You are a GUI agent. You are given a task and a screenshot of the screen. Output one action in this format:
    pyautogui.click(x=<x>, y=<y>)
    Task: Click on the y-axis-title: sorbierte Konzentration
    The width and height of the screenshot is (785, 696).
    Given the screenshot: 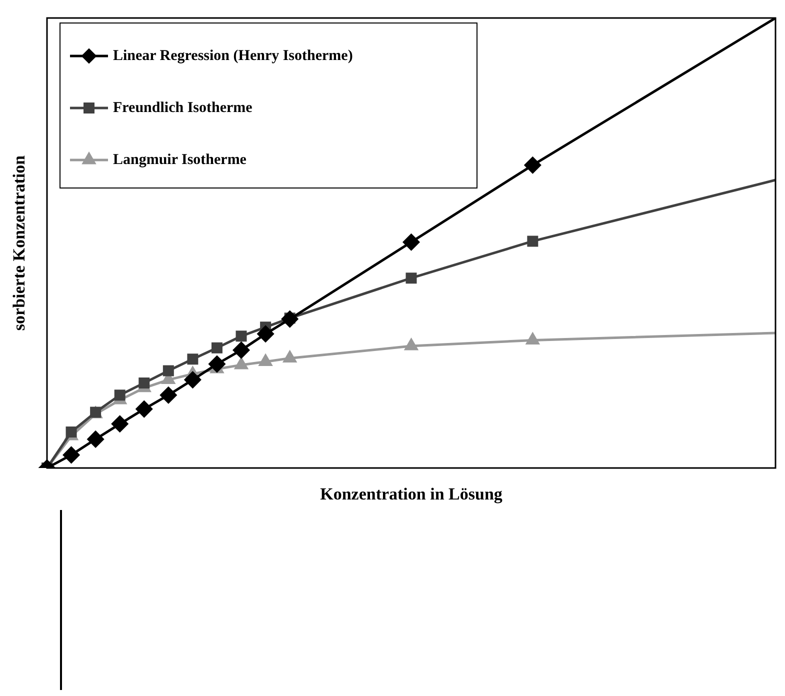 What is the action you would take?
    pyautogui.click(x=18, y=242)
    